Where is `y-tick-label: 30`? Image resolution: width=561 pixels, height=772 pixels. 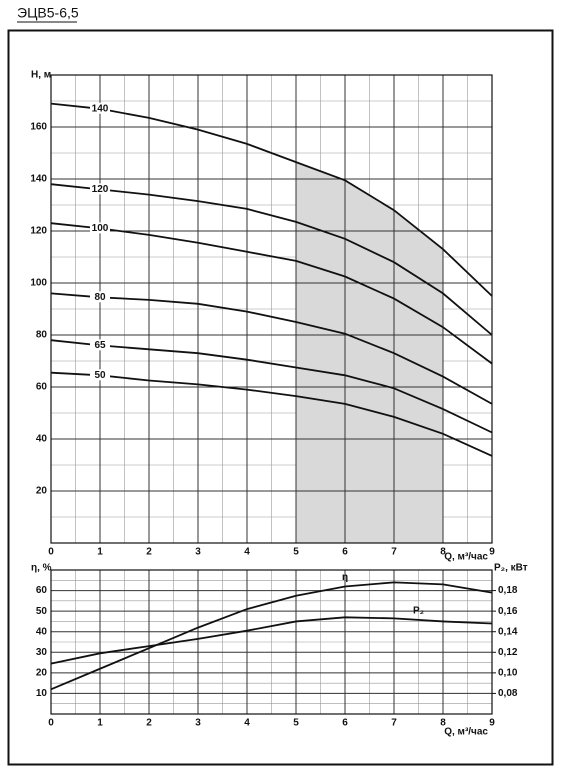
y-tick-label: 30 is located at coordinates (42, 652).